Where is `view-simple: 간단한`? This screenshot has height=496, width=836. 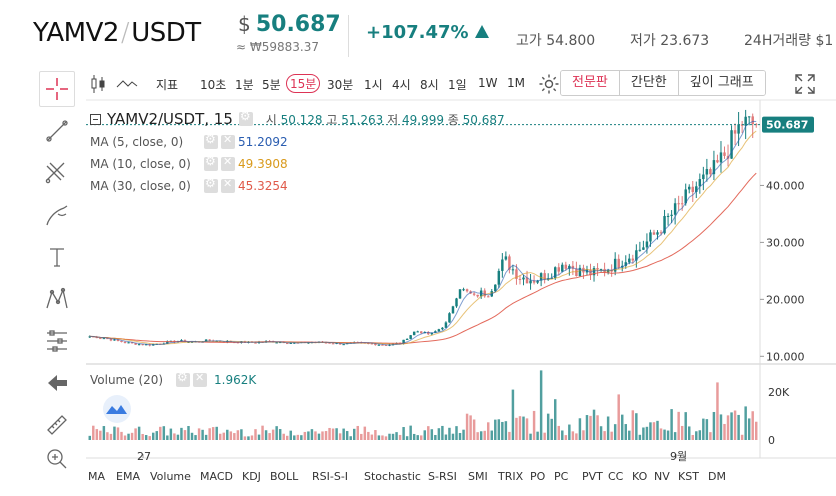 view-simple: 간단한 is located at coordinates (649, 83).